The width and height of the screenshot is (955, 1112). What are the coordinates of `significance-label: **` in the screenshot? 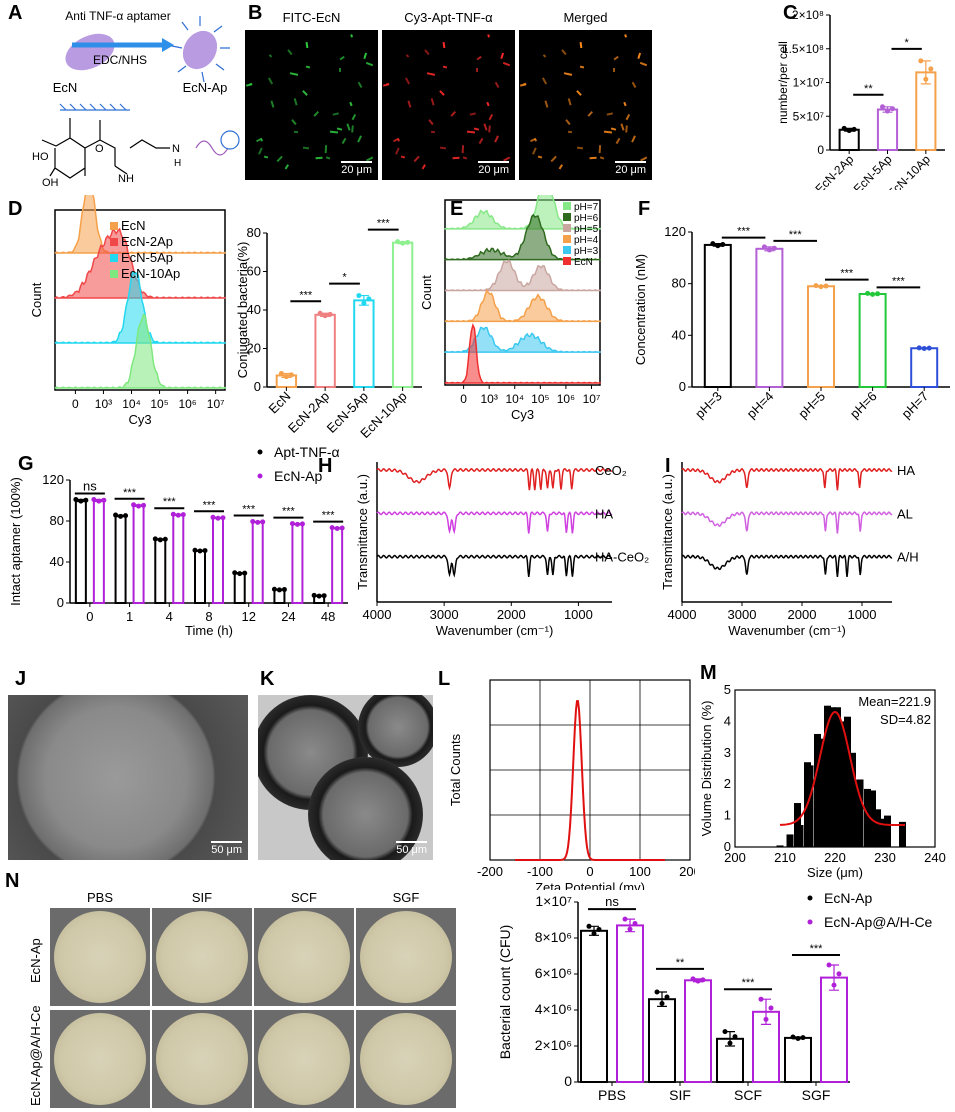 It's located at (868, 89).